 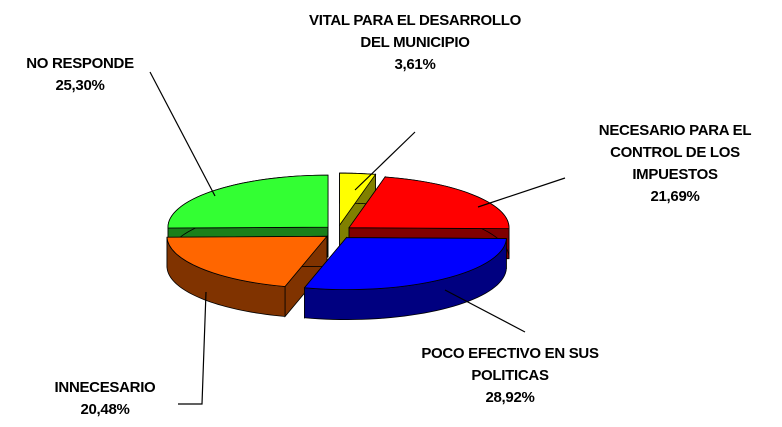 I want to click on category-label: POCO EFECTIVO EN SUS POLITICAS, so click(x=510, y=364).